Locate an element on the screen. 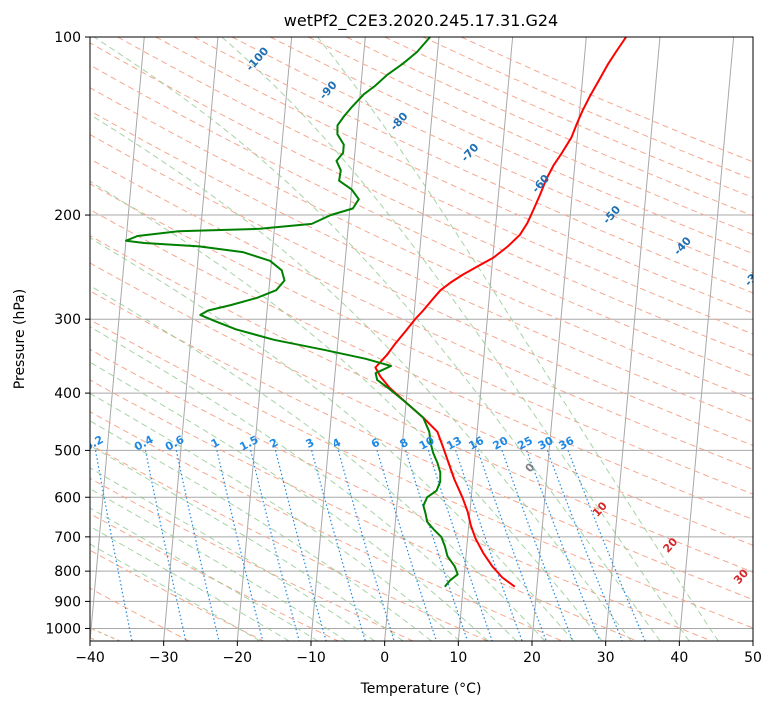 The height and width of the screenshot is (708, 775). y-axis-ticks: 100 200 300 400 500 600 700 800 900 1000 is located at coordinates (67, 333).